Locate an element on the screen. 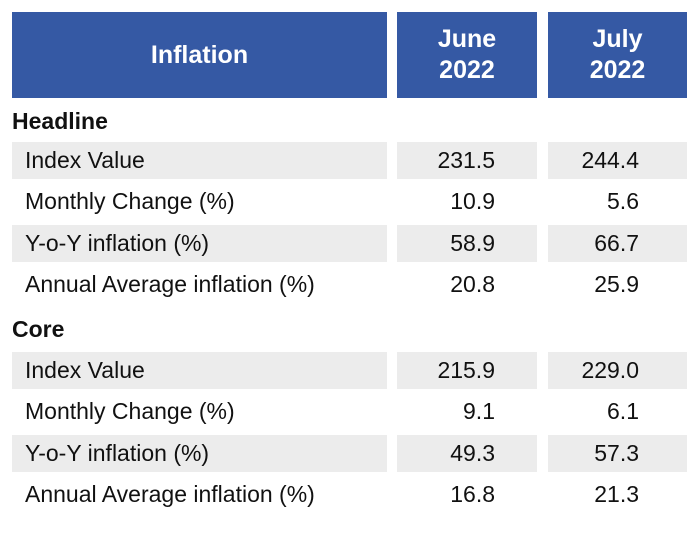  table-row: Annual Average inflation (%) 16.8 21.3 is located at coordinates (350, 494).